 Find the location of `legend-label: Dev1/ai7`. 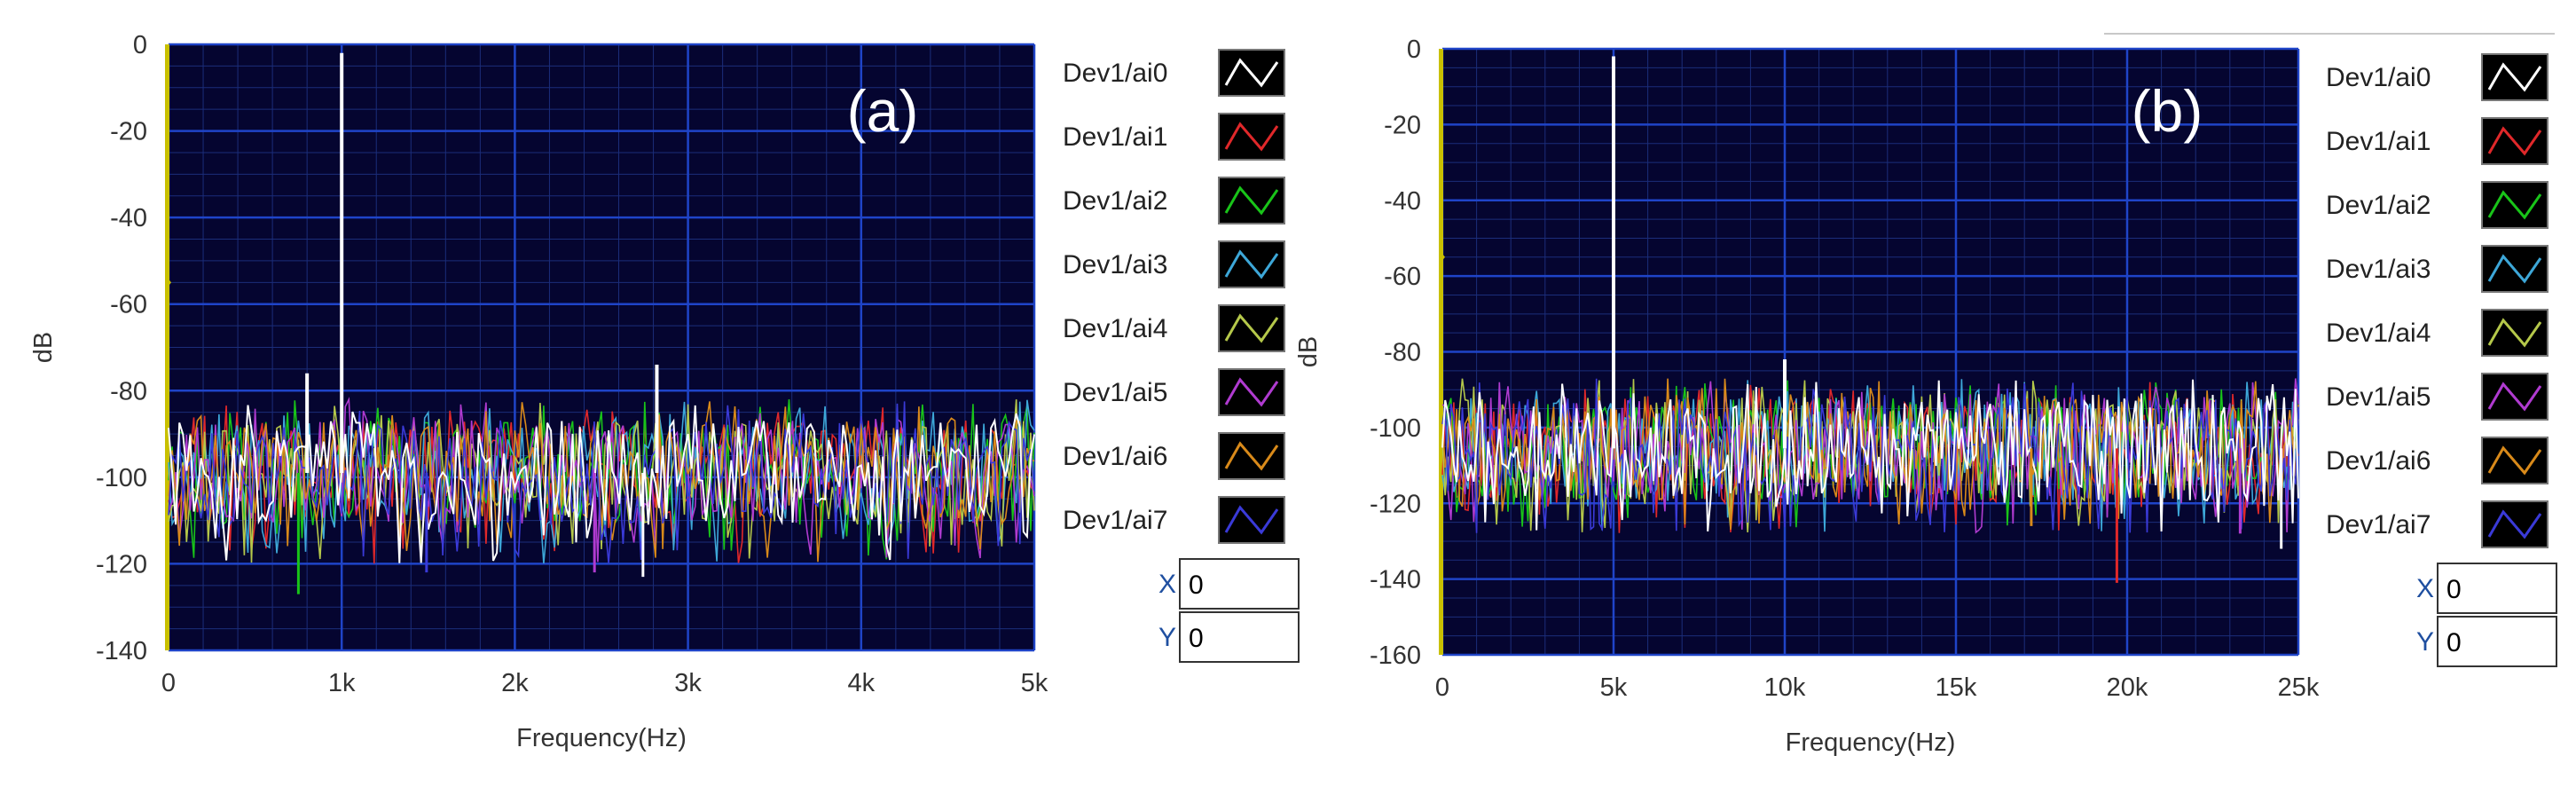

legend-label: Dev1/ai7 is located at coordinates (1115, 520).